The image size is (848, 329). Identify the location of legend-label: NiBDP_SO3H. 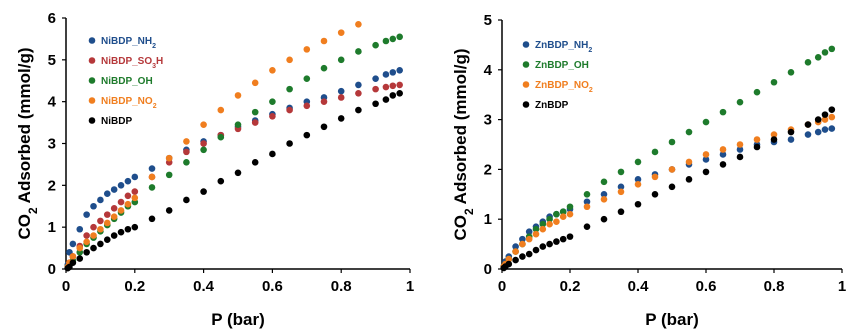
(132, 63).